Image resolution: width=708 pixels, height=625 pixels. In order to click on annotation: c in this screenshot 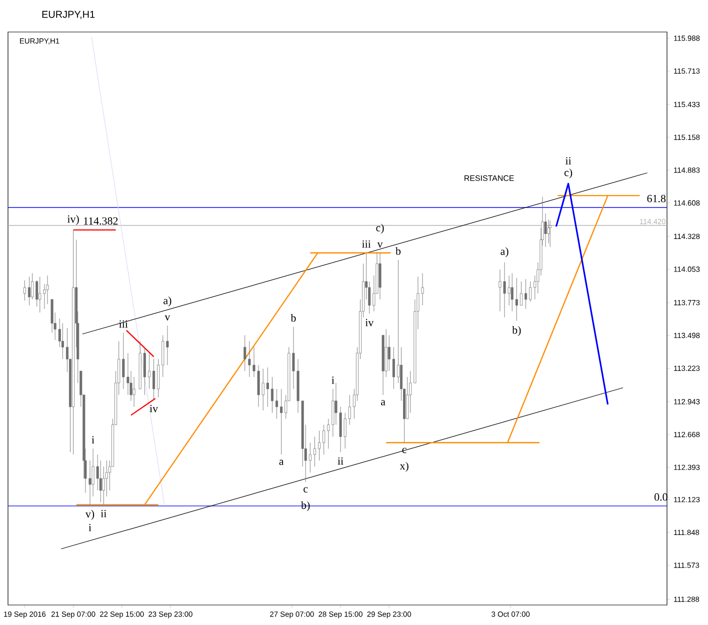, I will do `click(306, 490)`.